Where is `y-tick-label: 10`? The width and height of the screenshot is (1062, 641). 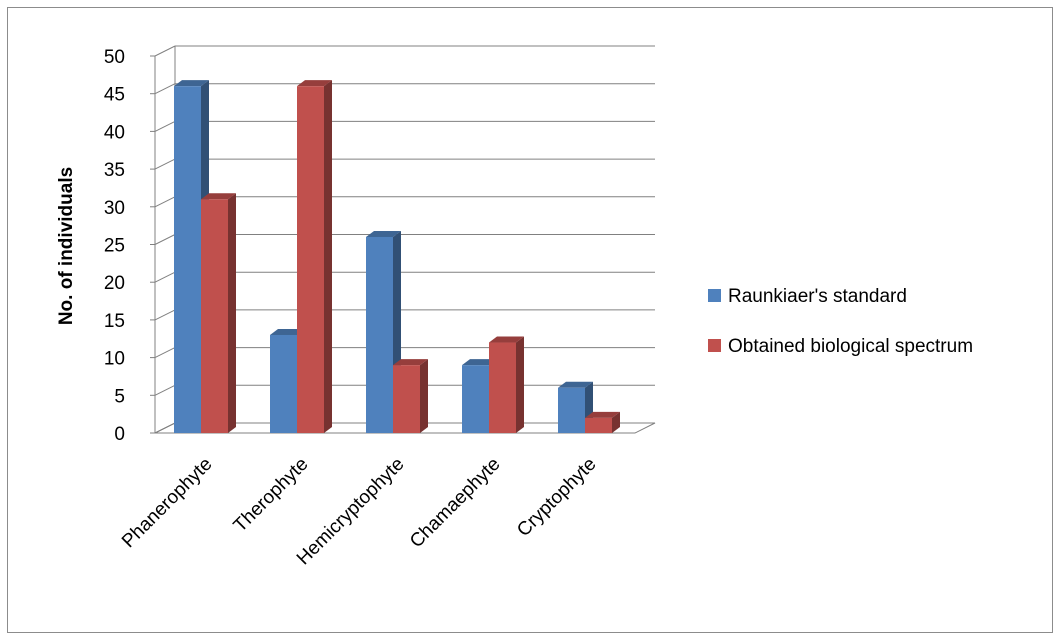
y-tick-label: 10 is located at coordinates (114, 359).